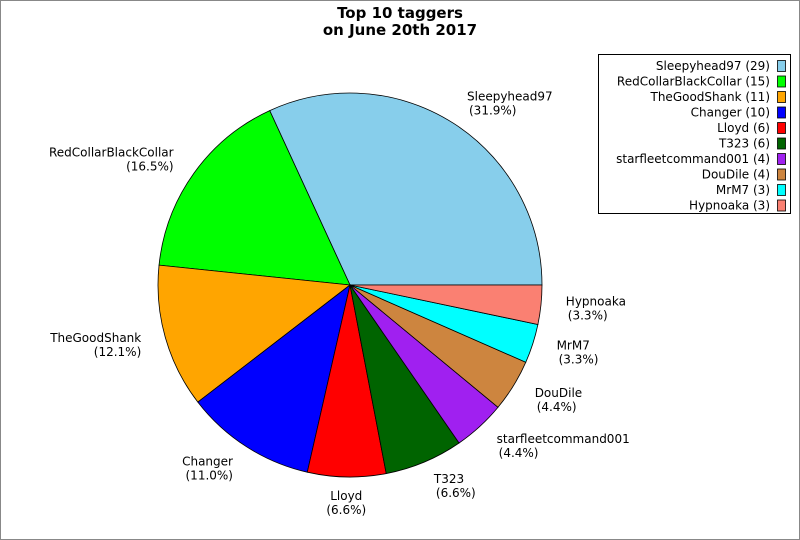 The height and width of the screenshot is (540, 800). What do you see at coordinates (730, 113) in the screenshot?
I see `legend-label: Changer (10)` at bounding box center [730, 113].